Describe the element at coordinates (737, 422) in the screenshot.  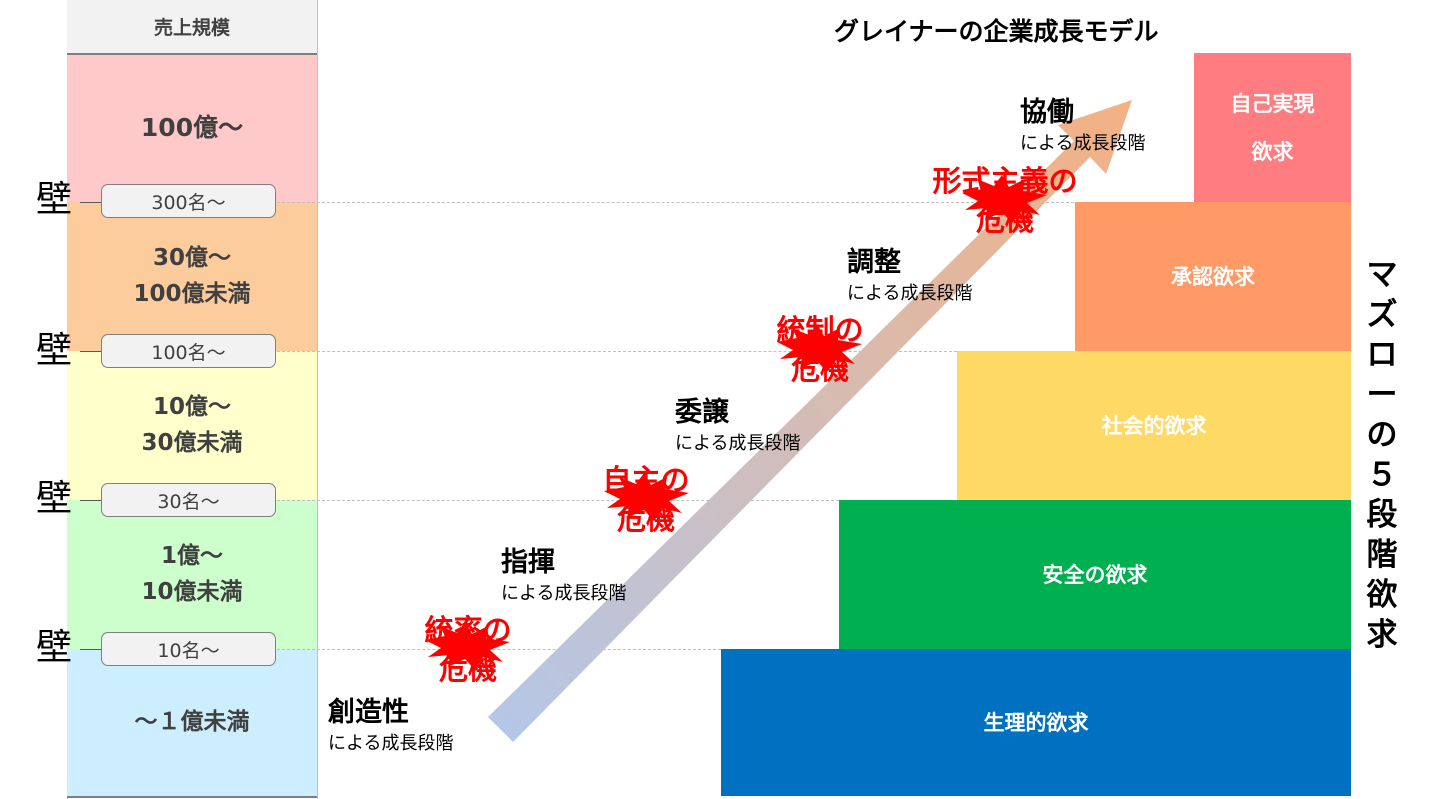
I see `stage-delegation: 委譲 による成長段階` at that location.